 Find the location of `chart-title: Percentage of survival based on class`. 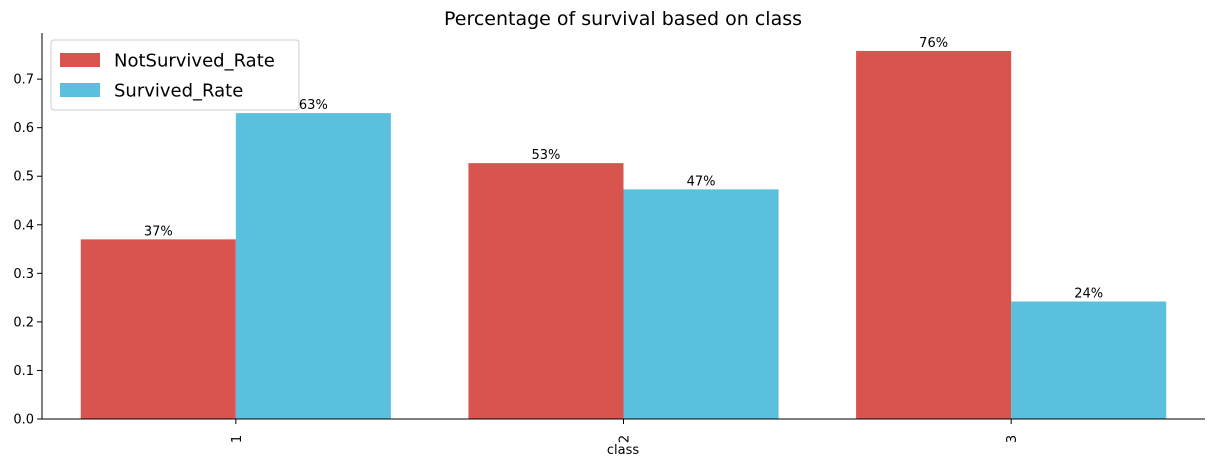

chart-title: Percentage of survival based on class is located at coordinates (623, 19).